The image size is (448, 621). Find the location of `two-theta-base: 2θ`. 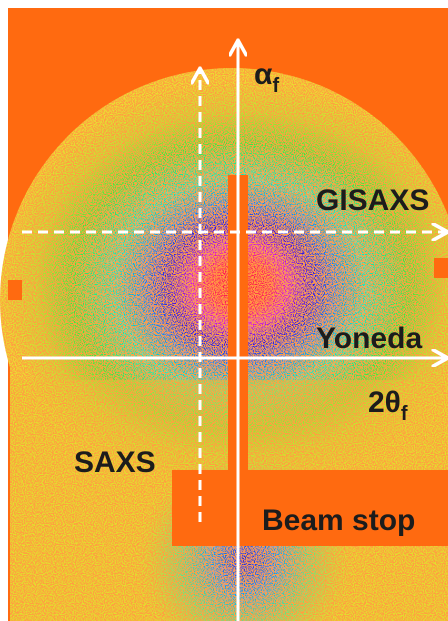

two-theta-base: 2θ is located at coordinates (384, 402).